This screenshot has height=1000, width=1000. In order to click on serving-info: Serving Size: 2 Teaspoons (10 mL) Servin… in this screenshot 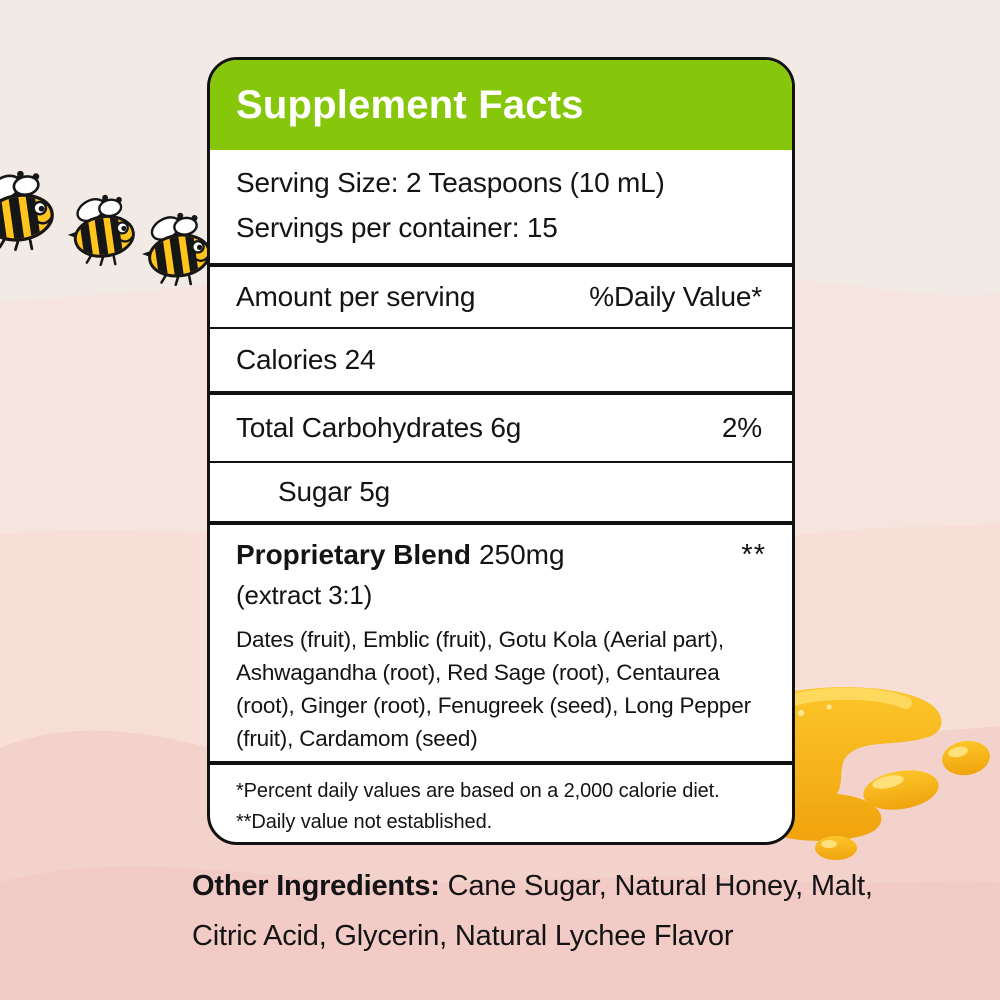, I will do `click(501, 206)`.